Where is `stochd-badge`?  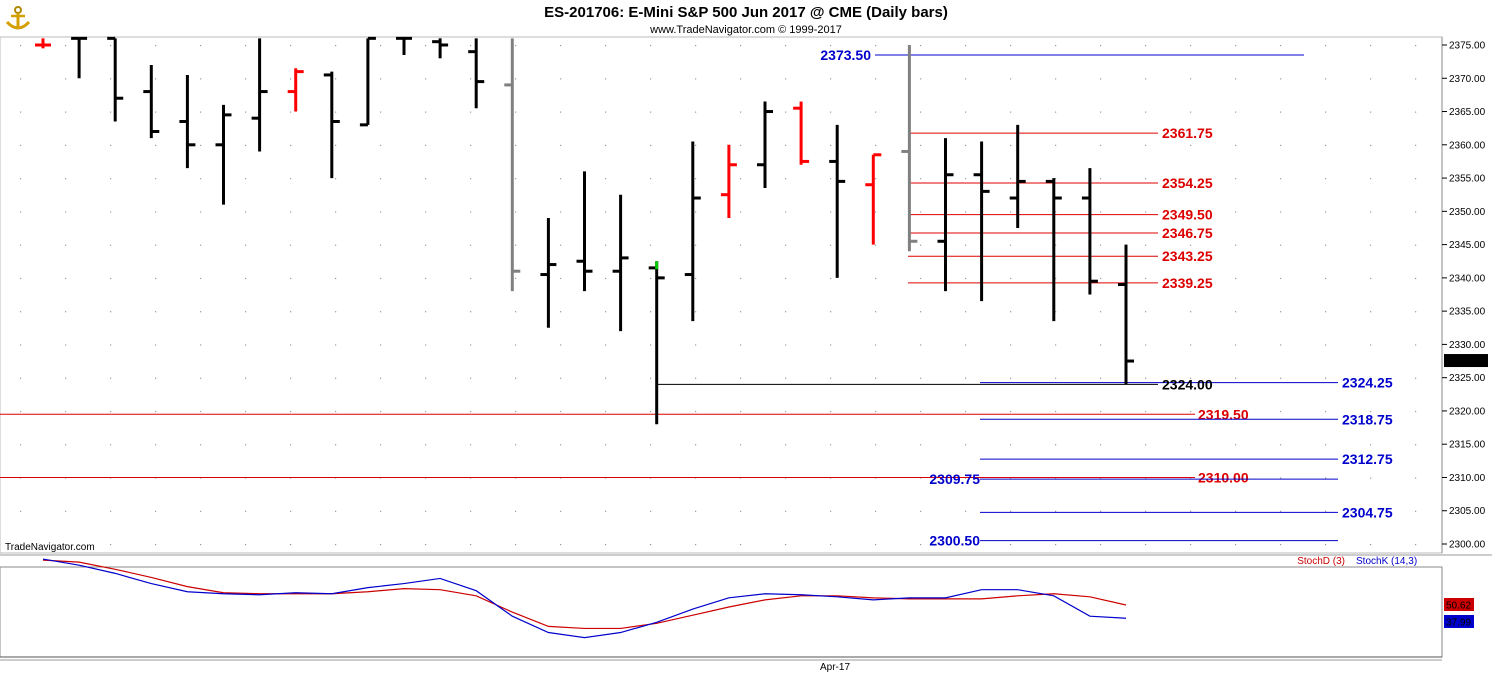
stochd-badge is located at coordinates (1459, 604).